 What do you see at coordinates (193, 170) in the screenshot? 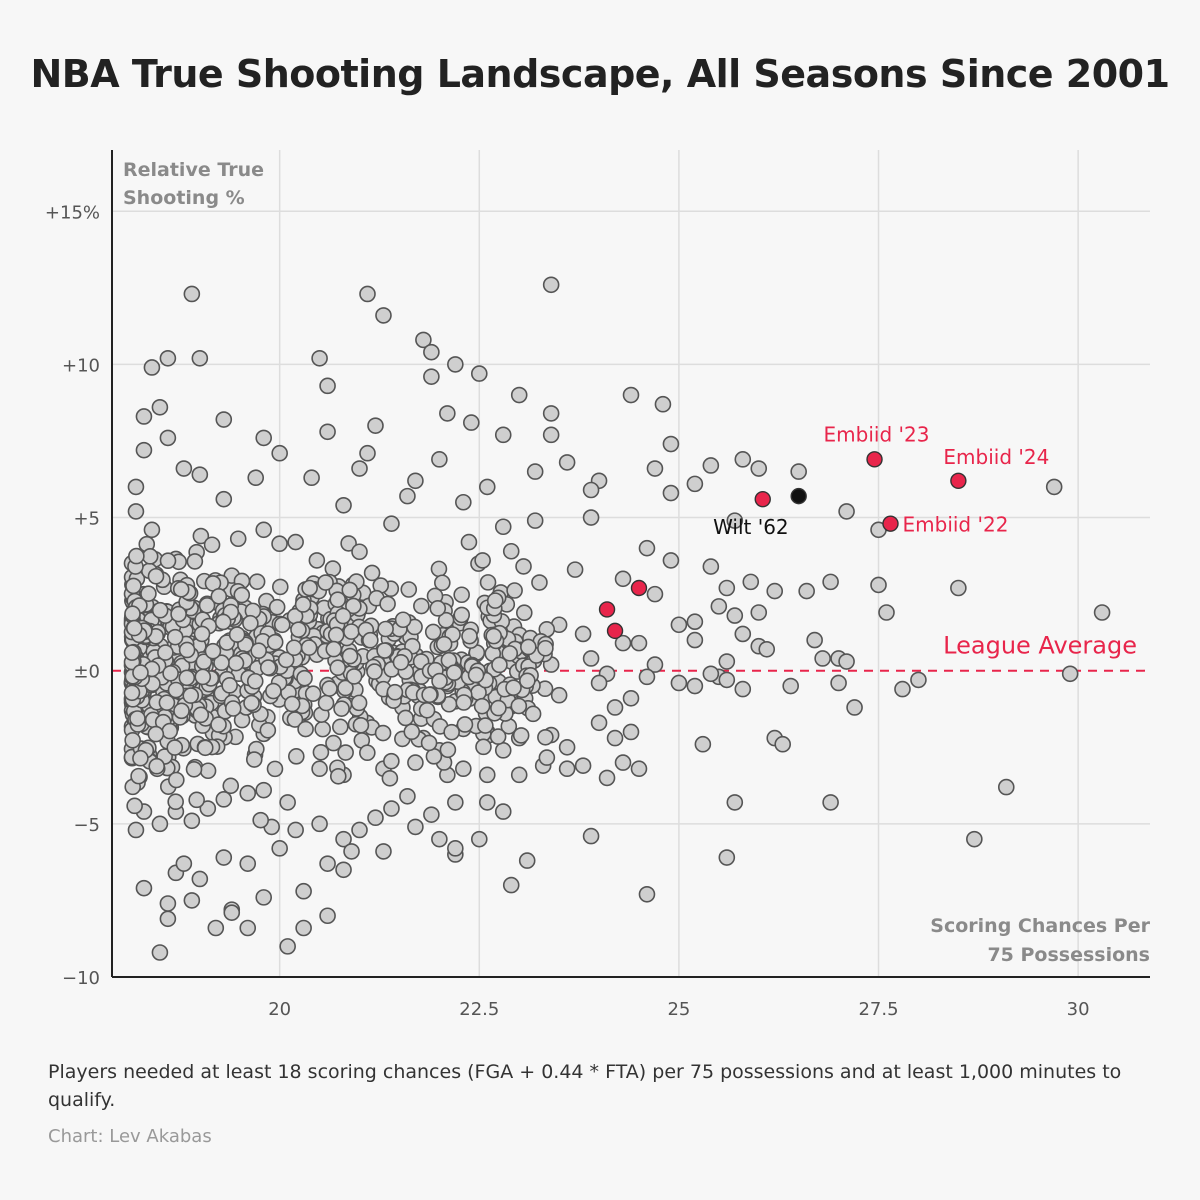
I see `y-axis-label: Relative True` at bounding box center [193, 170].